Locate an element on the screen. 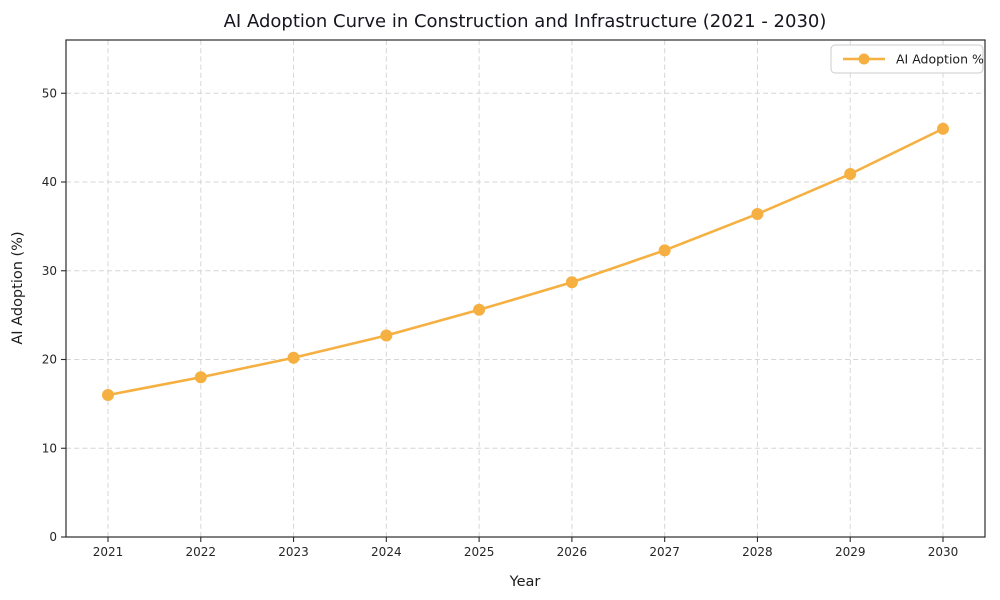  data-point-2025 is located at coordinates (479, 309).